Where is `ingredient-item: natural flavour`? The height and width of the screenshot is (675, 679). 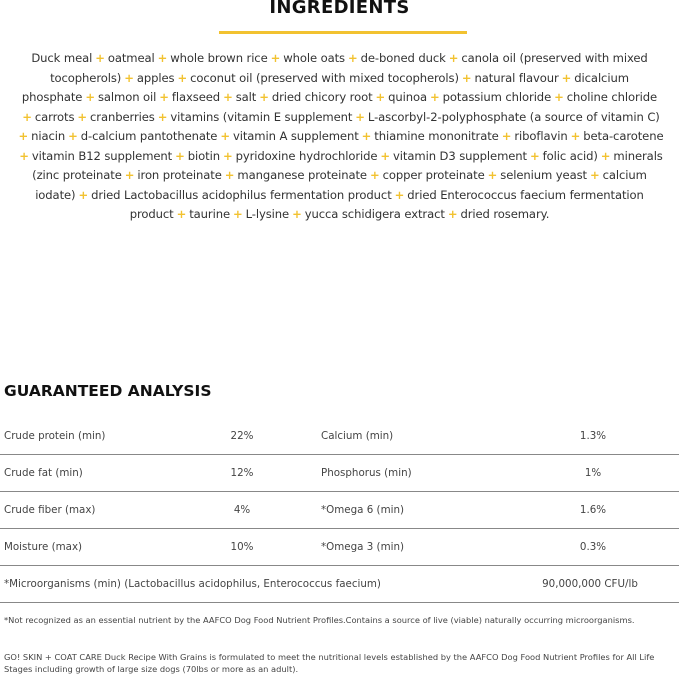 ingredient-item: natural flavour is located at coordinates (516, 77).